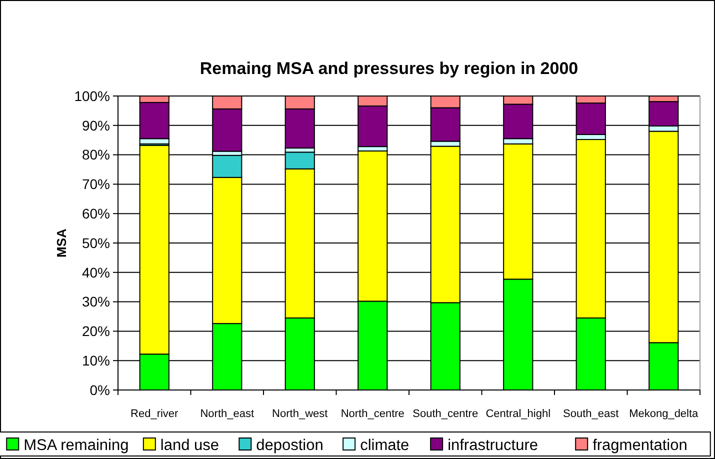 This screenshot has height=459, width=715. What do you see at coordinates (389, 68) in the screenshot?
I see `chart-title: Remaing MSA and pressures by region in 2000` at bounding box center [389, 68].